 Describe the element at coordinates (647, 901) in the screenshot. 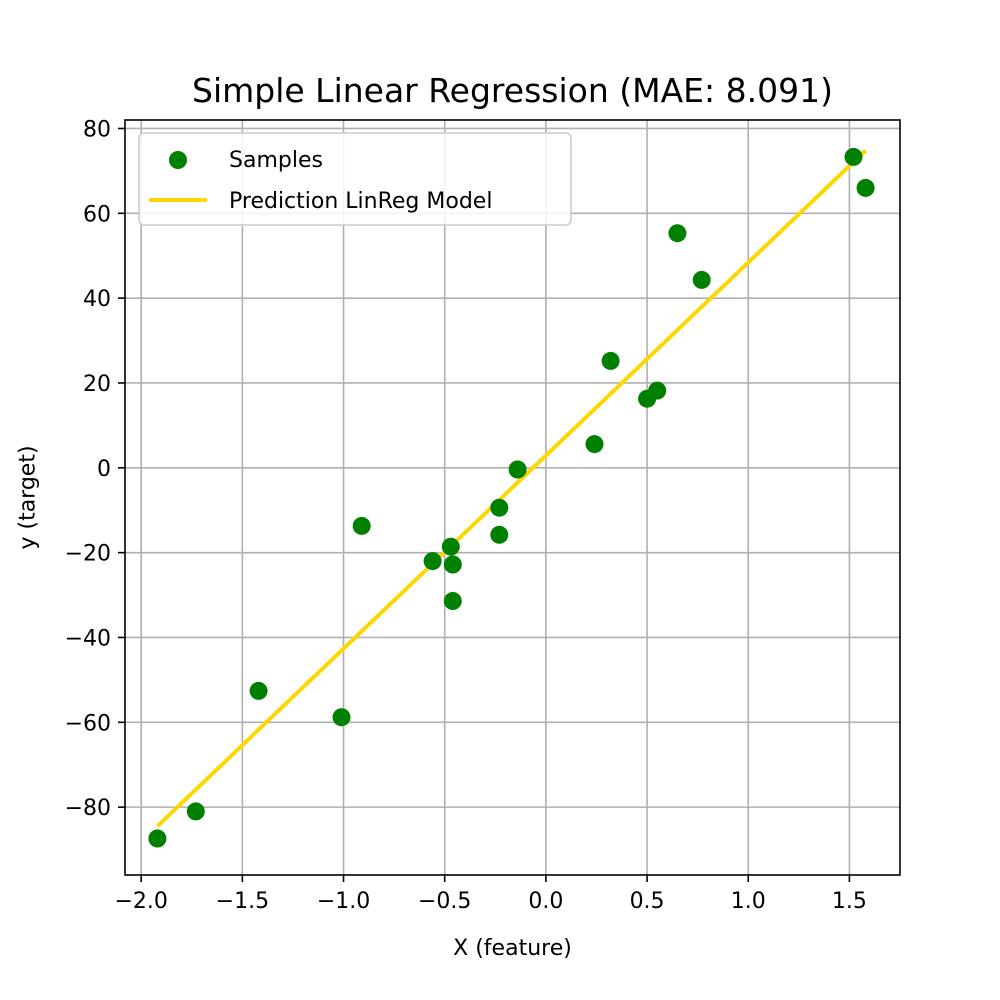

I see `x-tick-label: 0.5` at that location.